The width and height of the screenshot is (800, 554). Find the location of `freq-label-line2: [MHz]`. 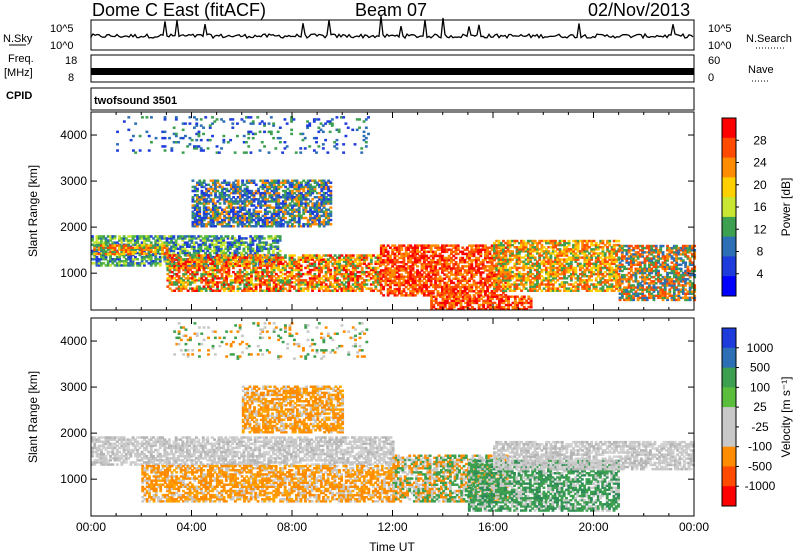

freq-label-line2: [MHz] is located at coordinates (18, 73).